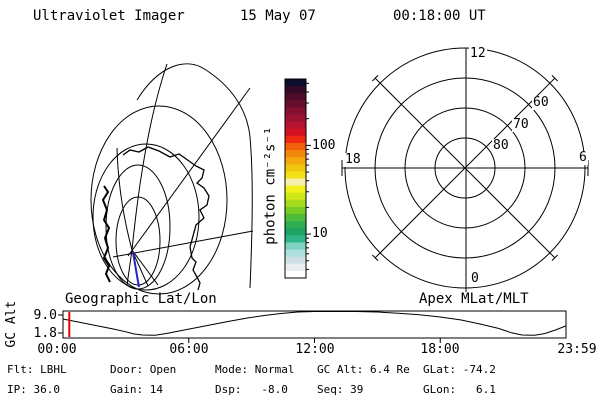  What do you see at coordinates (541, 103) in the screenshot?
I see `mlat-label-60: 60` at bounding box center [541, 103].